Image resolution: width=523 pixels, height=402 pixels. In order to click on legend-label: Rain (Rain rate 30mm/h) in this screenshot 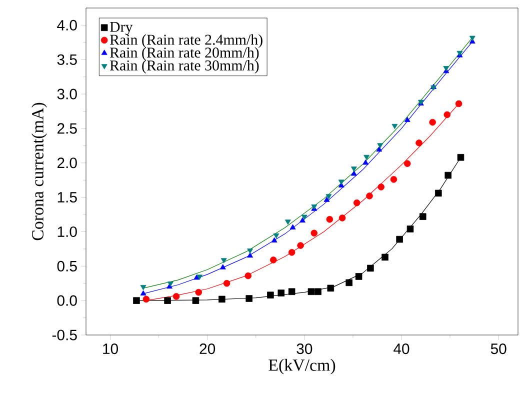, I will do `click(184, 67)`.